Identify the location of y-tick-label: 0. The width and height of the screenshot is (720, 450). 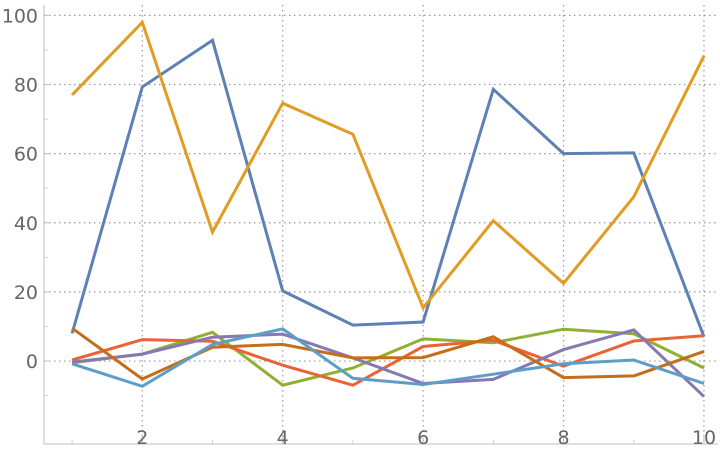
(32, 362).